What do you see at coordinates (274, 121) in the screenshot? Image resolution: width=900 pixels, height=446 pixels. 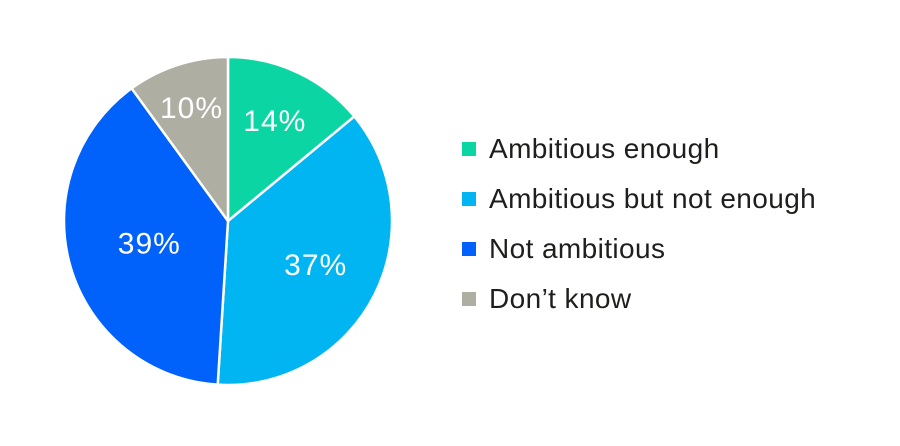 I see `slice-value-label: 14%` at bounding box center [274, 121].